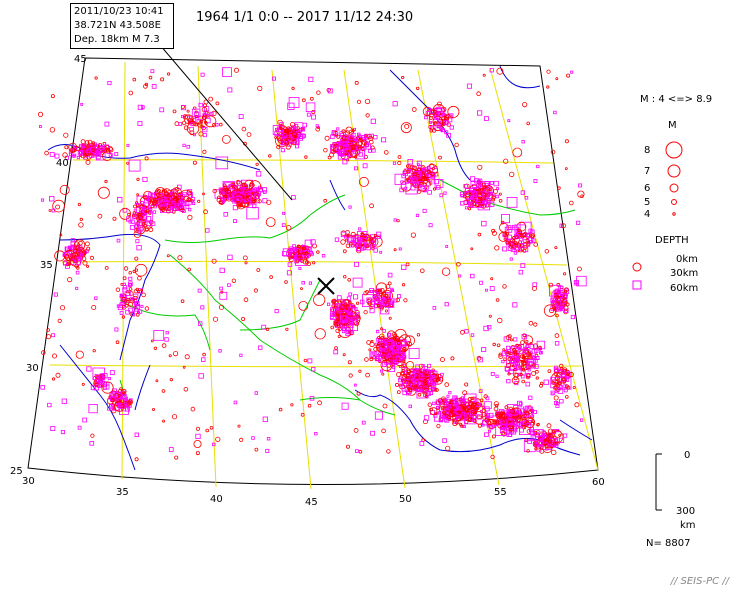  What do you see at coordinates (647, 214) in the screenshot?
I see `magnitude-label: 4` at bounding box center [647, 214].